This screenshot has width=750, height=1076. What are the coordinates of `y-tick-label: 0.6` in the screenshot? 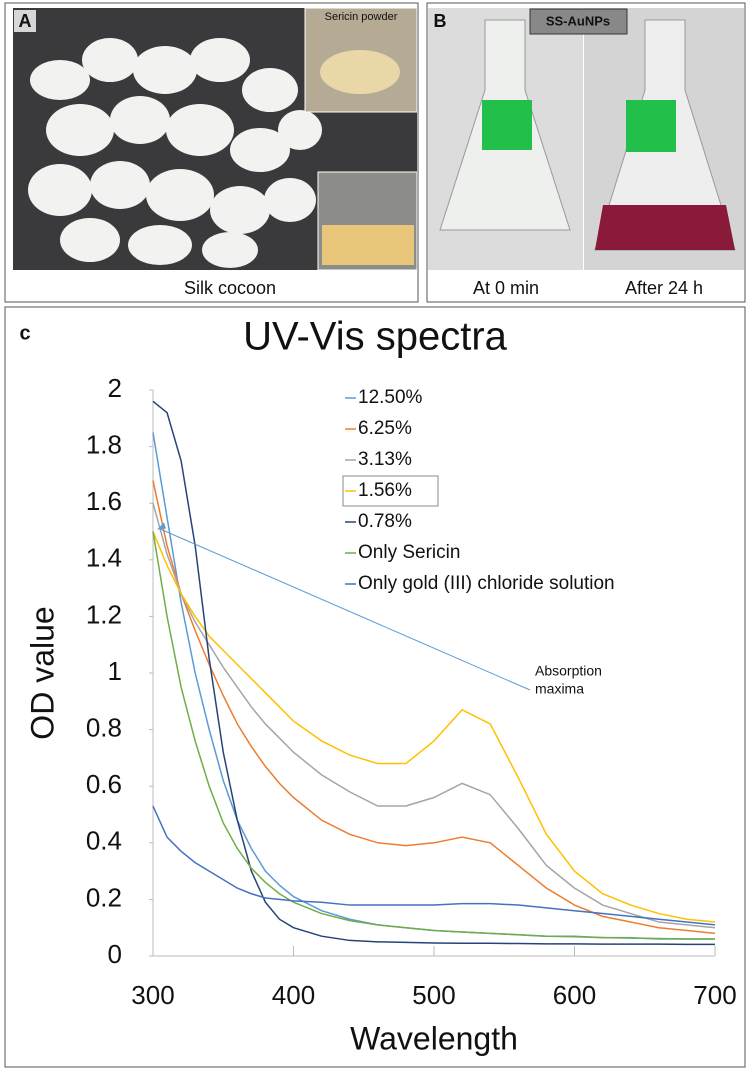 It's located at (104, 784).